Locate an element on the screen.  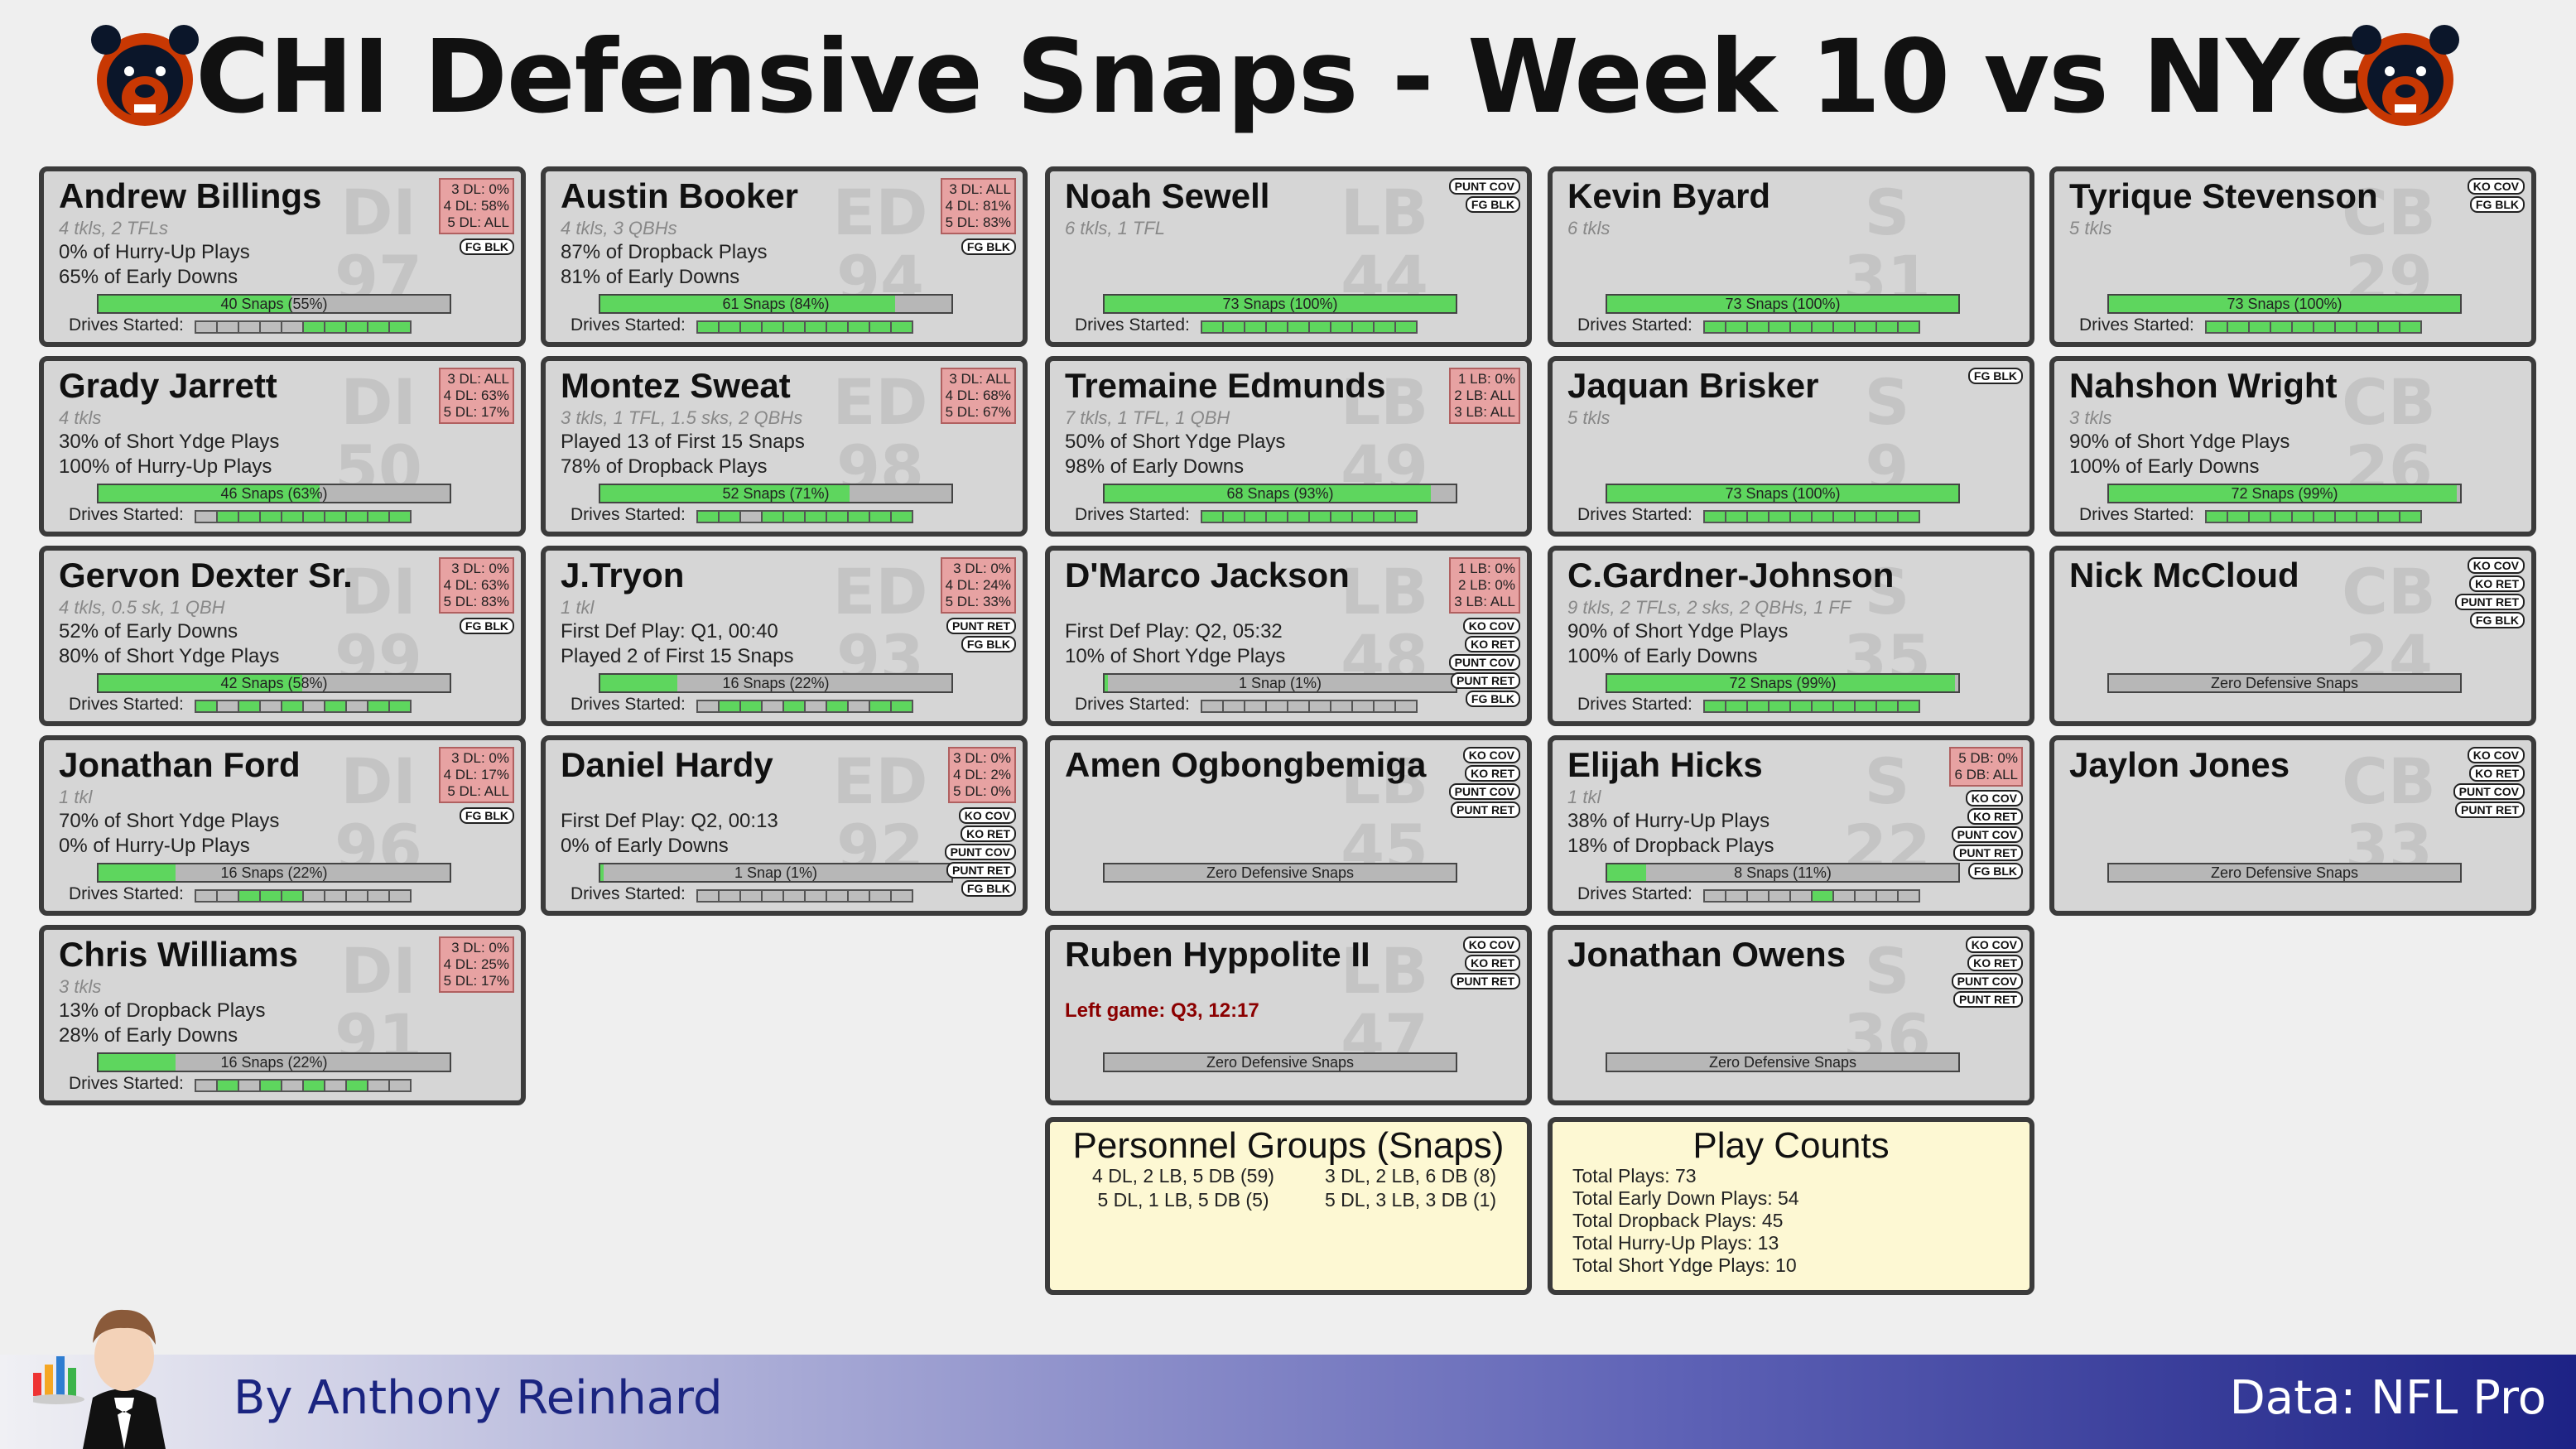
position-number-watermark: DI 97 is located at coordinates (378, 246).